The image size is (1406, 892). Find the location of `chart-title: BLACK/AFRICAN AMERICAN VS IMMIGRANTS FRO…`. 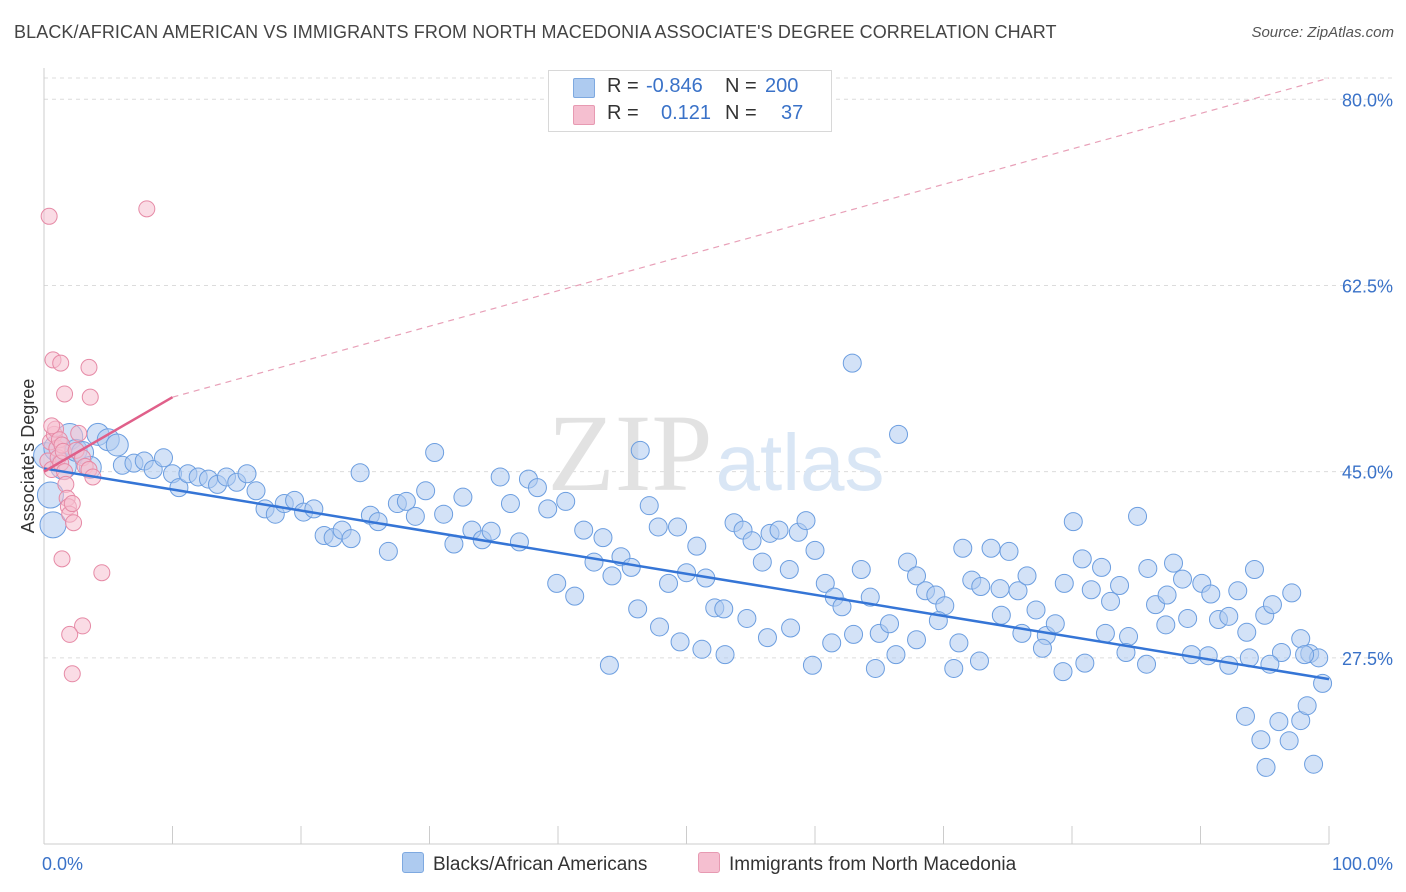

chart-title: BLACK/AFRICAN AMERICAN VS IMMIGRANTS FRO… is located at coordinates (535, 32).